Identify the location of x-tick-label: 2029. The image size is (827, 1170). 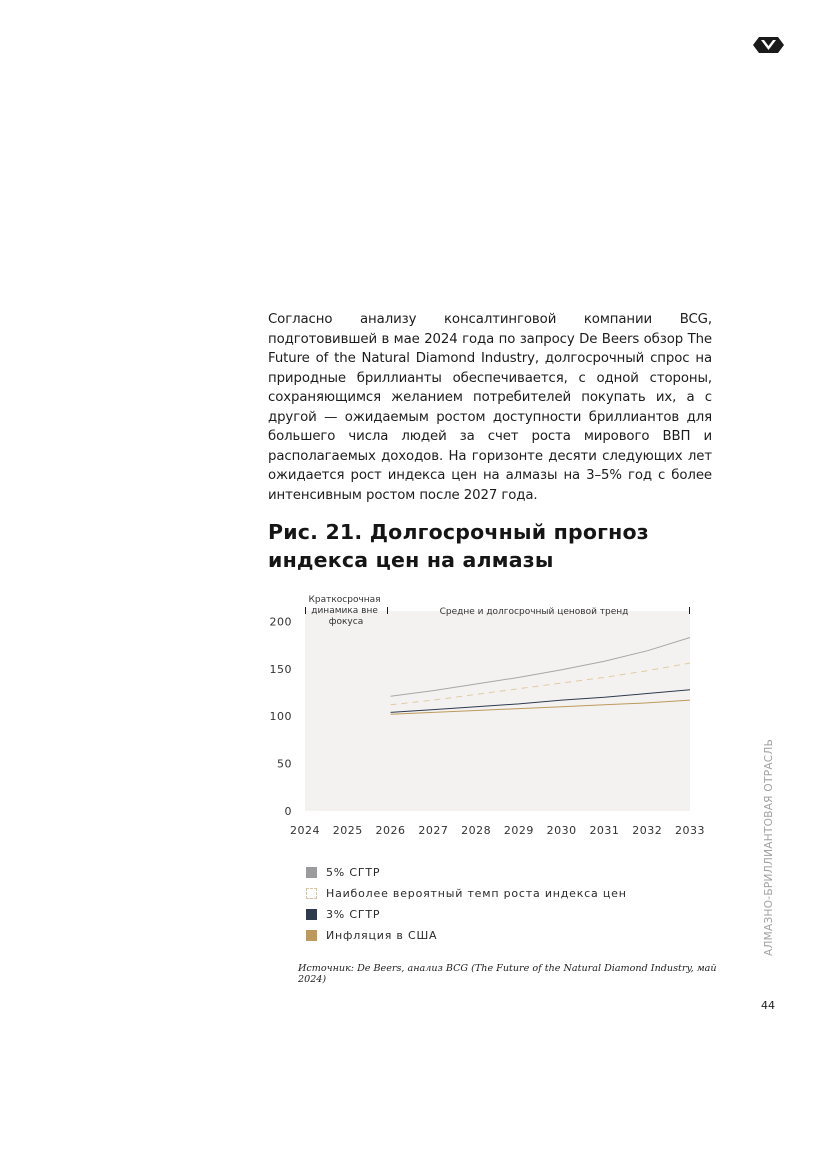
(519, 830).